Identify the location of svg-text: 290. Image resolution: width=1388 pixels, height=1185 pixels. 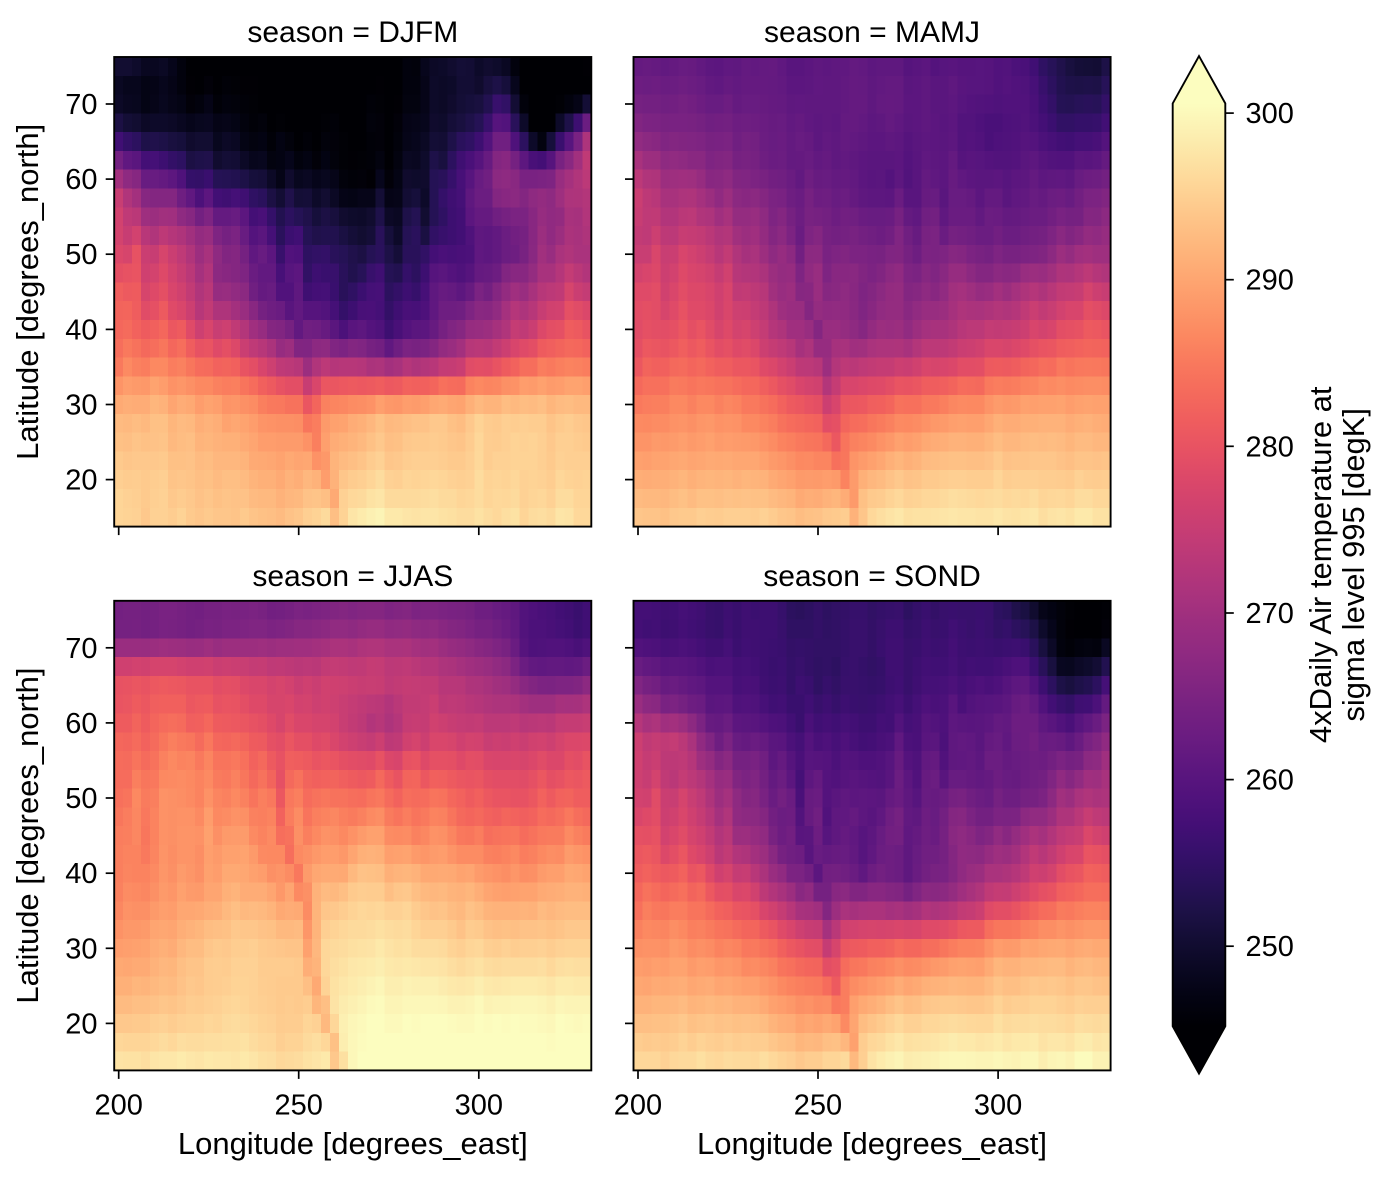
(1270, 281).